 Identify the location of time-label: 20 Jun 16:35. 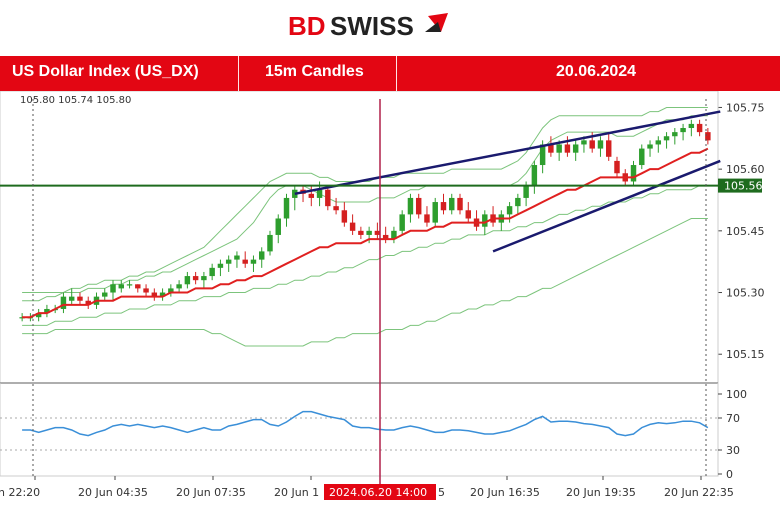
(505, 492).